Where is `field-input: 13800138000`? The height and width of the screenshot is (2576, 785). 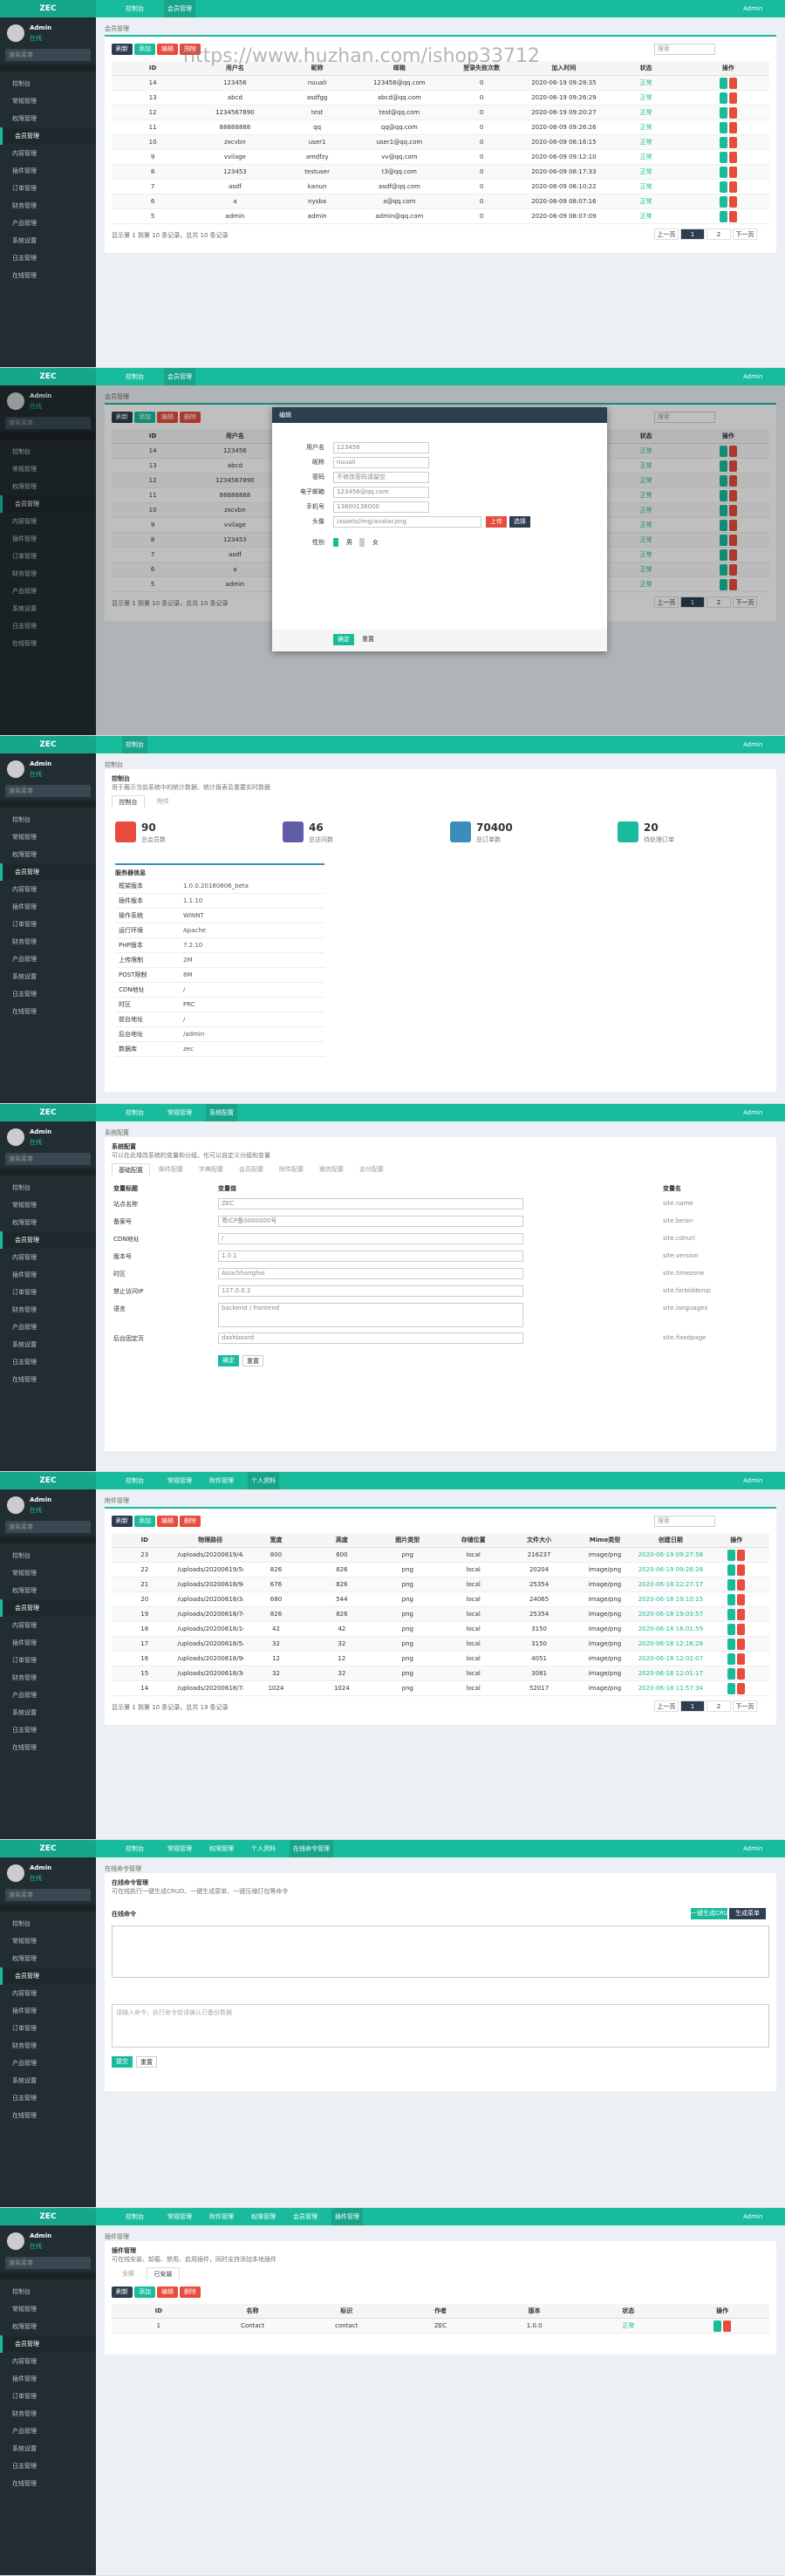
field-input: 13800138000 is located at coordinates (381, 507).